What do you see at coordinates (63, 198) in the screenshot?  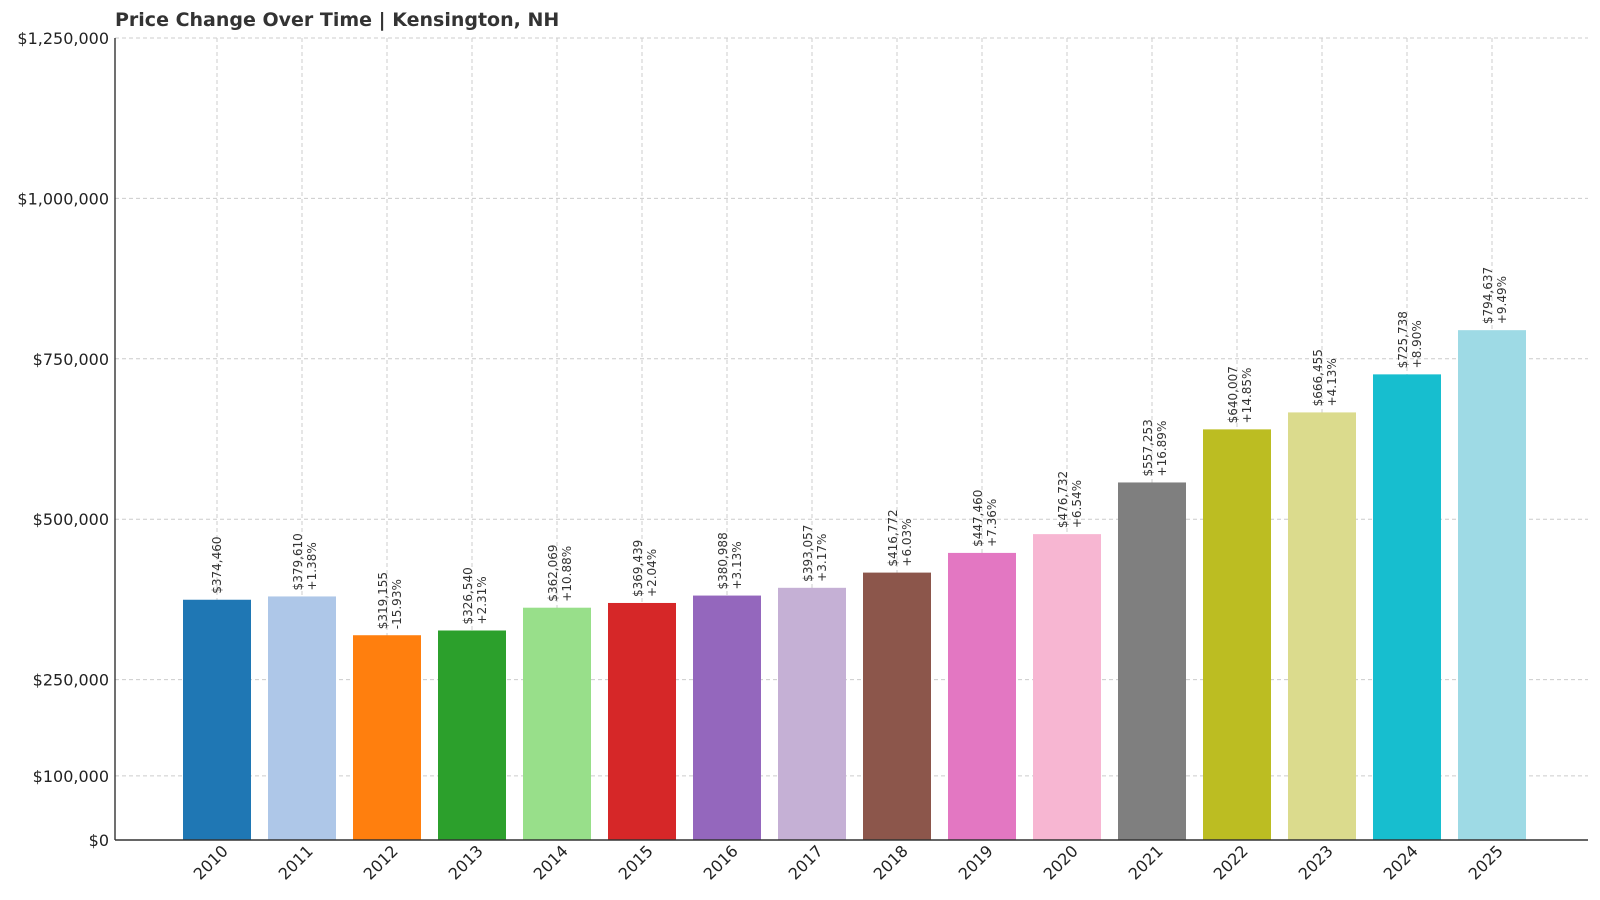 I see `y-tick-label: $1,000,000` at bounding box center [63, 198].